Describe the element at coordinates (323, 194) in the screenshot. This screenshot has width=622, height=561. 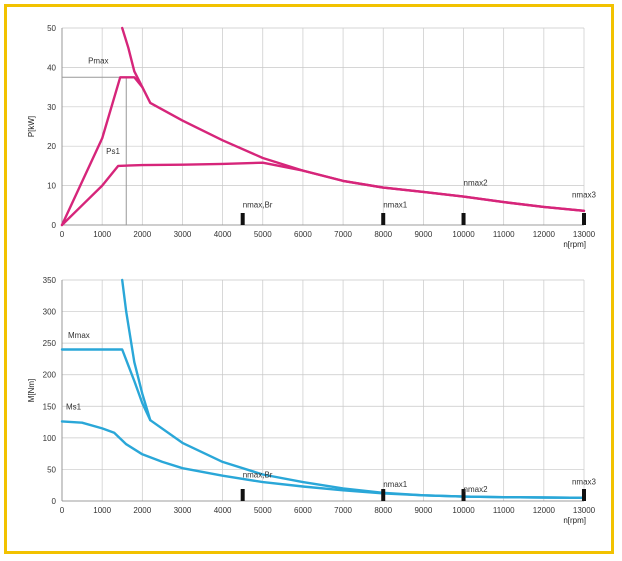
I see `series-line-ps1` at that location.